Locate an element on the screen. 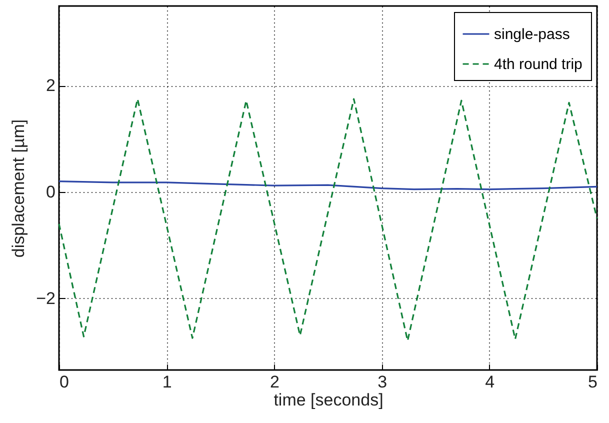  x-tick-label: 5 is located at coordinates (593, 382).